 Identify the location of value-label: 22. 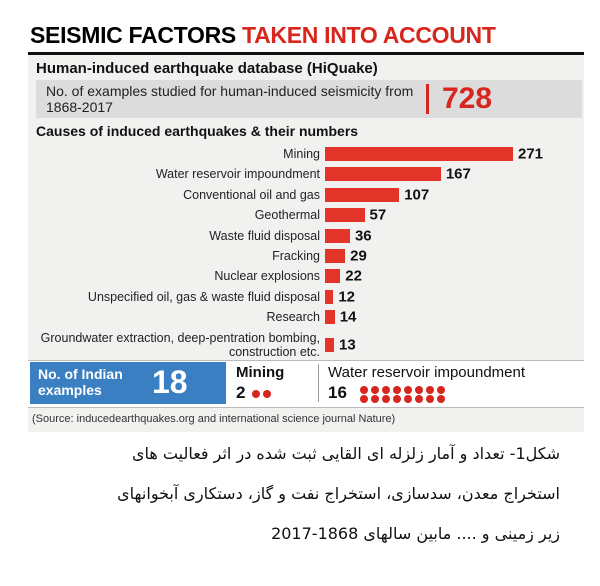
(353, 276).